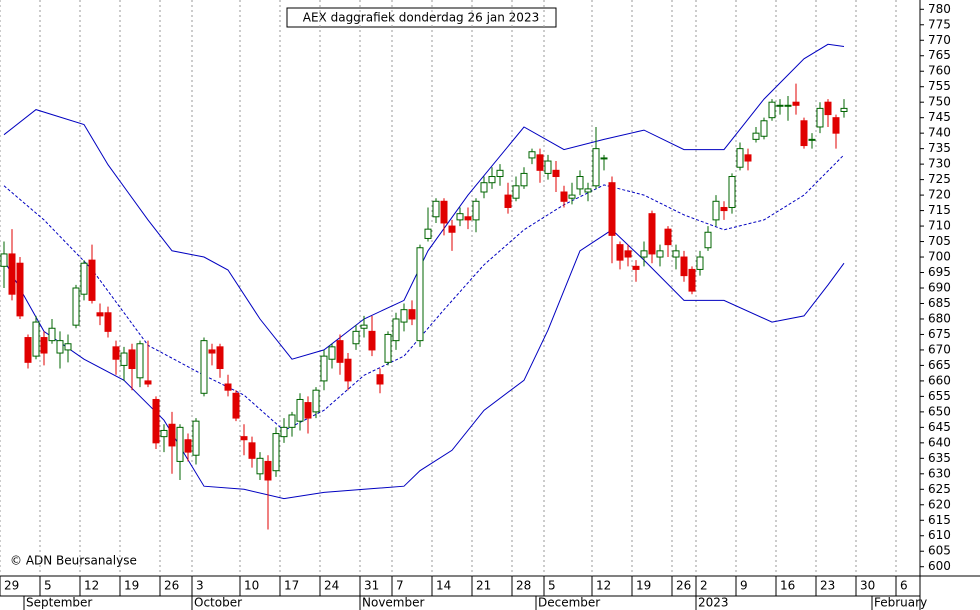  Describe the element at coordinates (73, 561) in the screenshot. I see `copyright: © ADN Beursanalyse` at that location.